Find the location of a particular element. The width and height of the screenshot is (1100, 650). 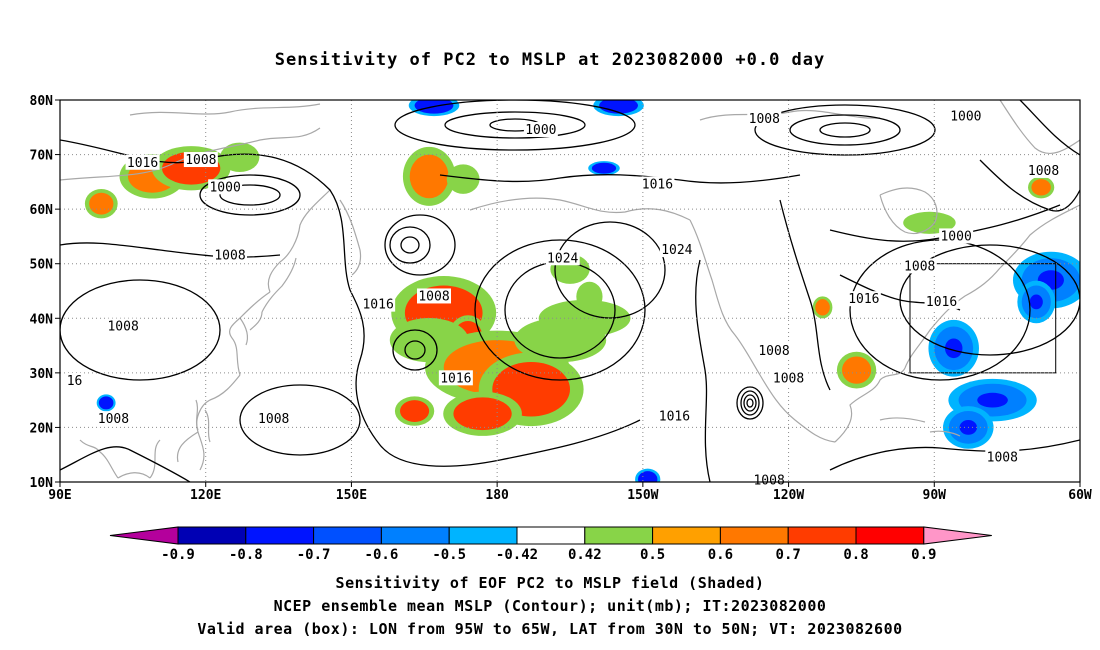

lon-tick-label: 90W is located at coordinates (935, 495).